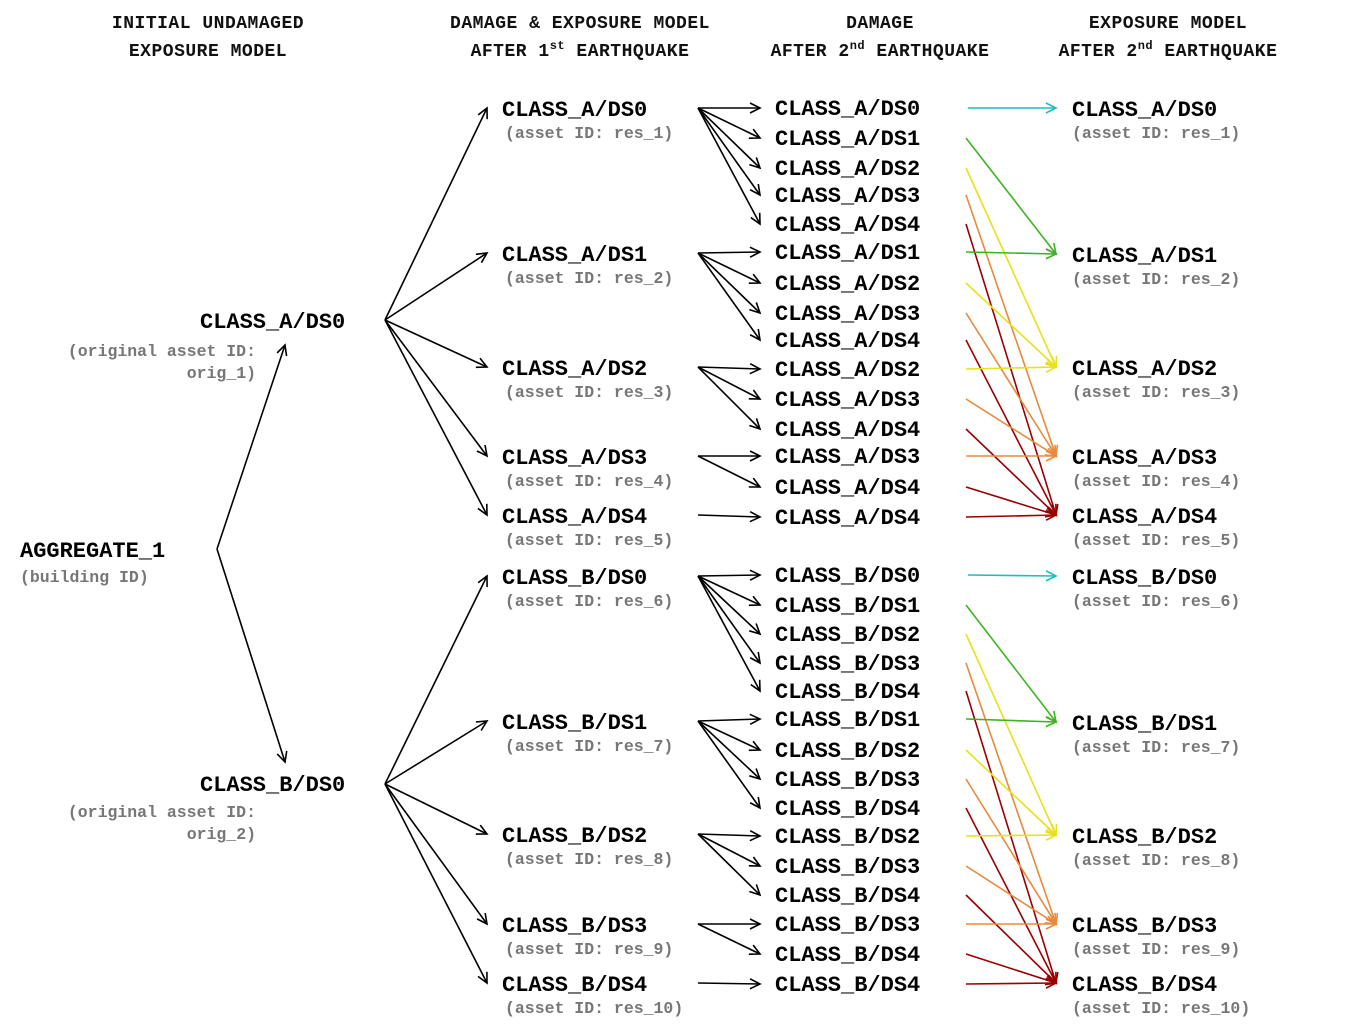 This screenshot has width=1353, height=1031. I want to click on after-first-node-label: CLASS_A/DS2, so click(574, 369).